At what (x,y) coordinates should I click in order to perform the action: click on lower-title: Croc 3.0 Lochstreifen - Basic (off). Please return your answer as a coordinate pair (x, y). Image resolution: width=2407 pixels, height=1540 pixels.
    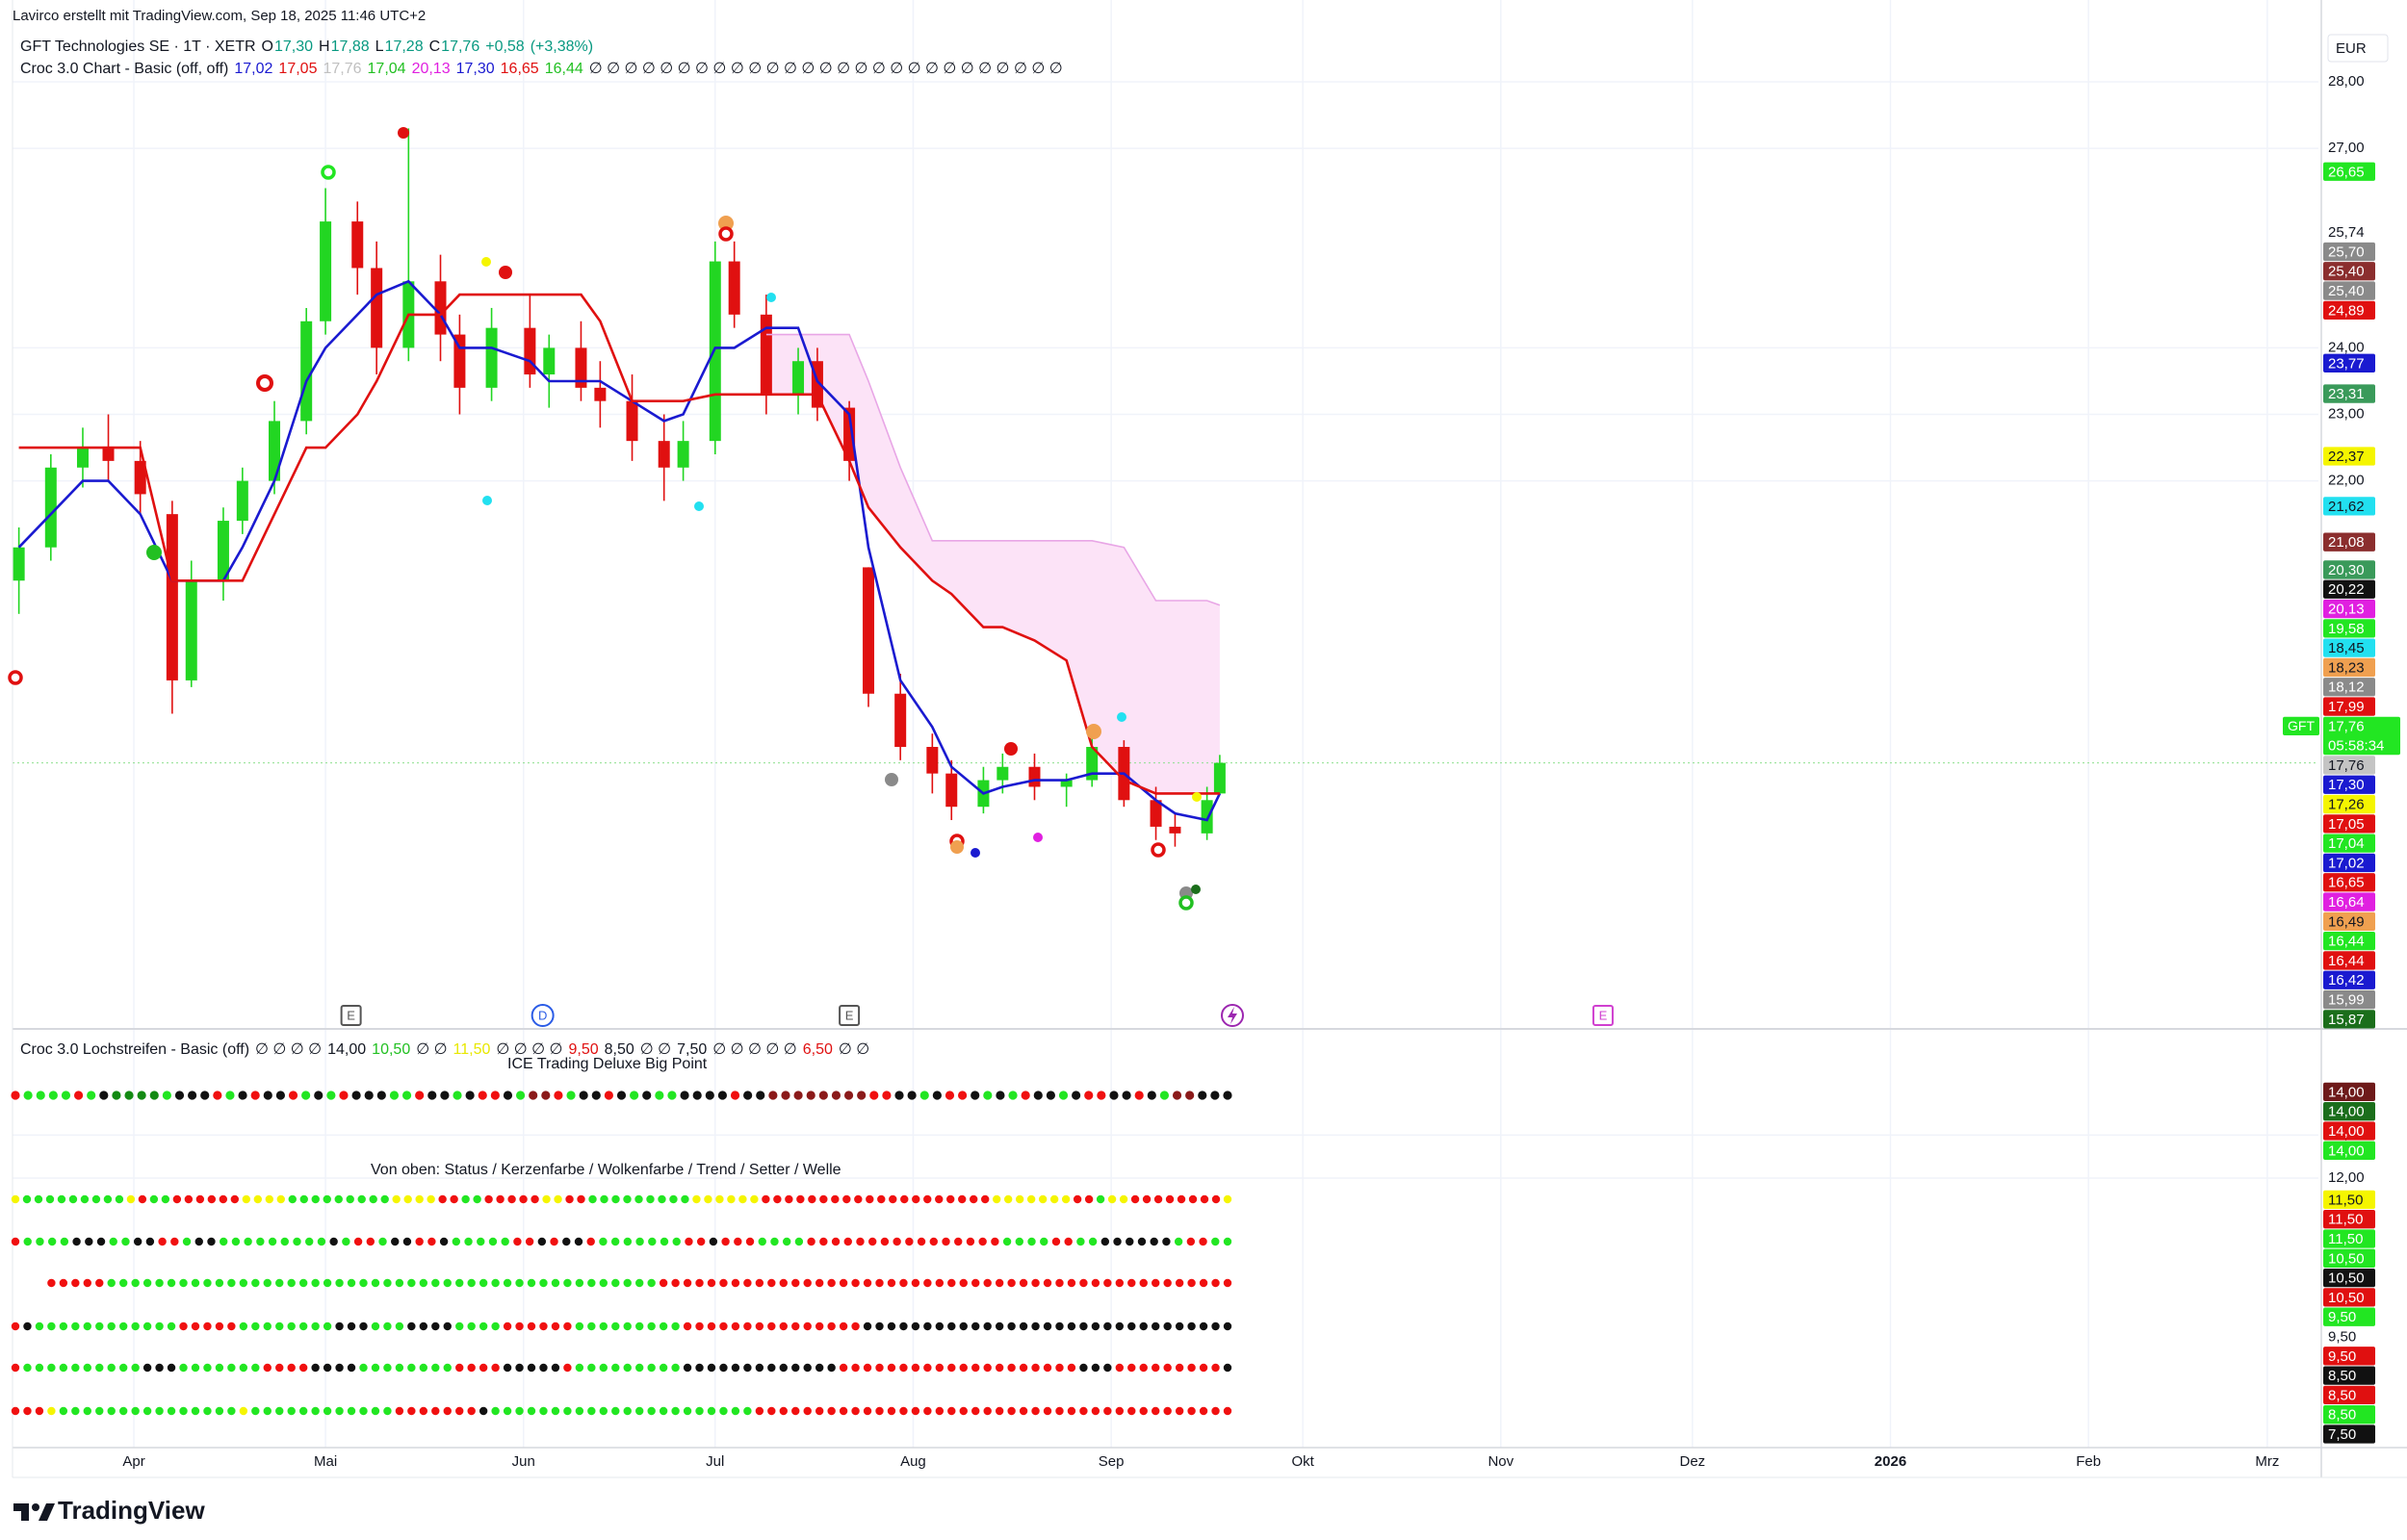
    Looking at the image, I should click on (135, 1049).